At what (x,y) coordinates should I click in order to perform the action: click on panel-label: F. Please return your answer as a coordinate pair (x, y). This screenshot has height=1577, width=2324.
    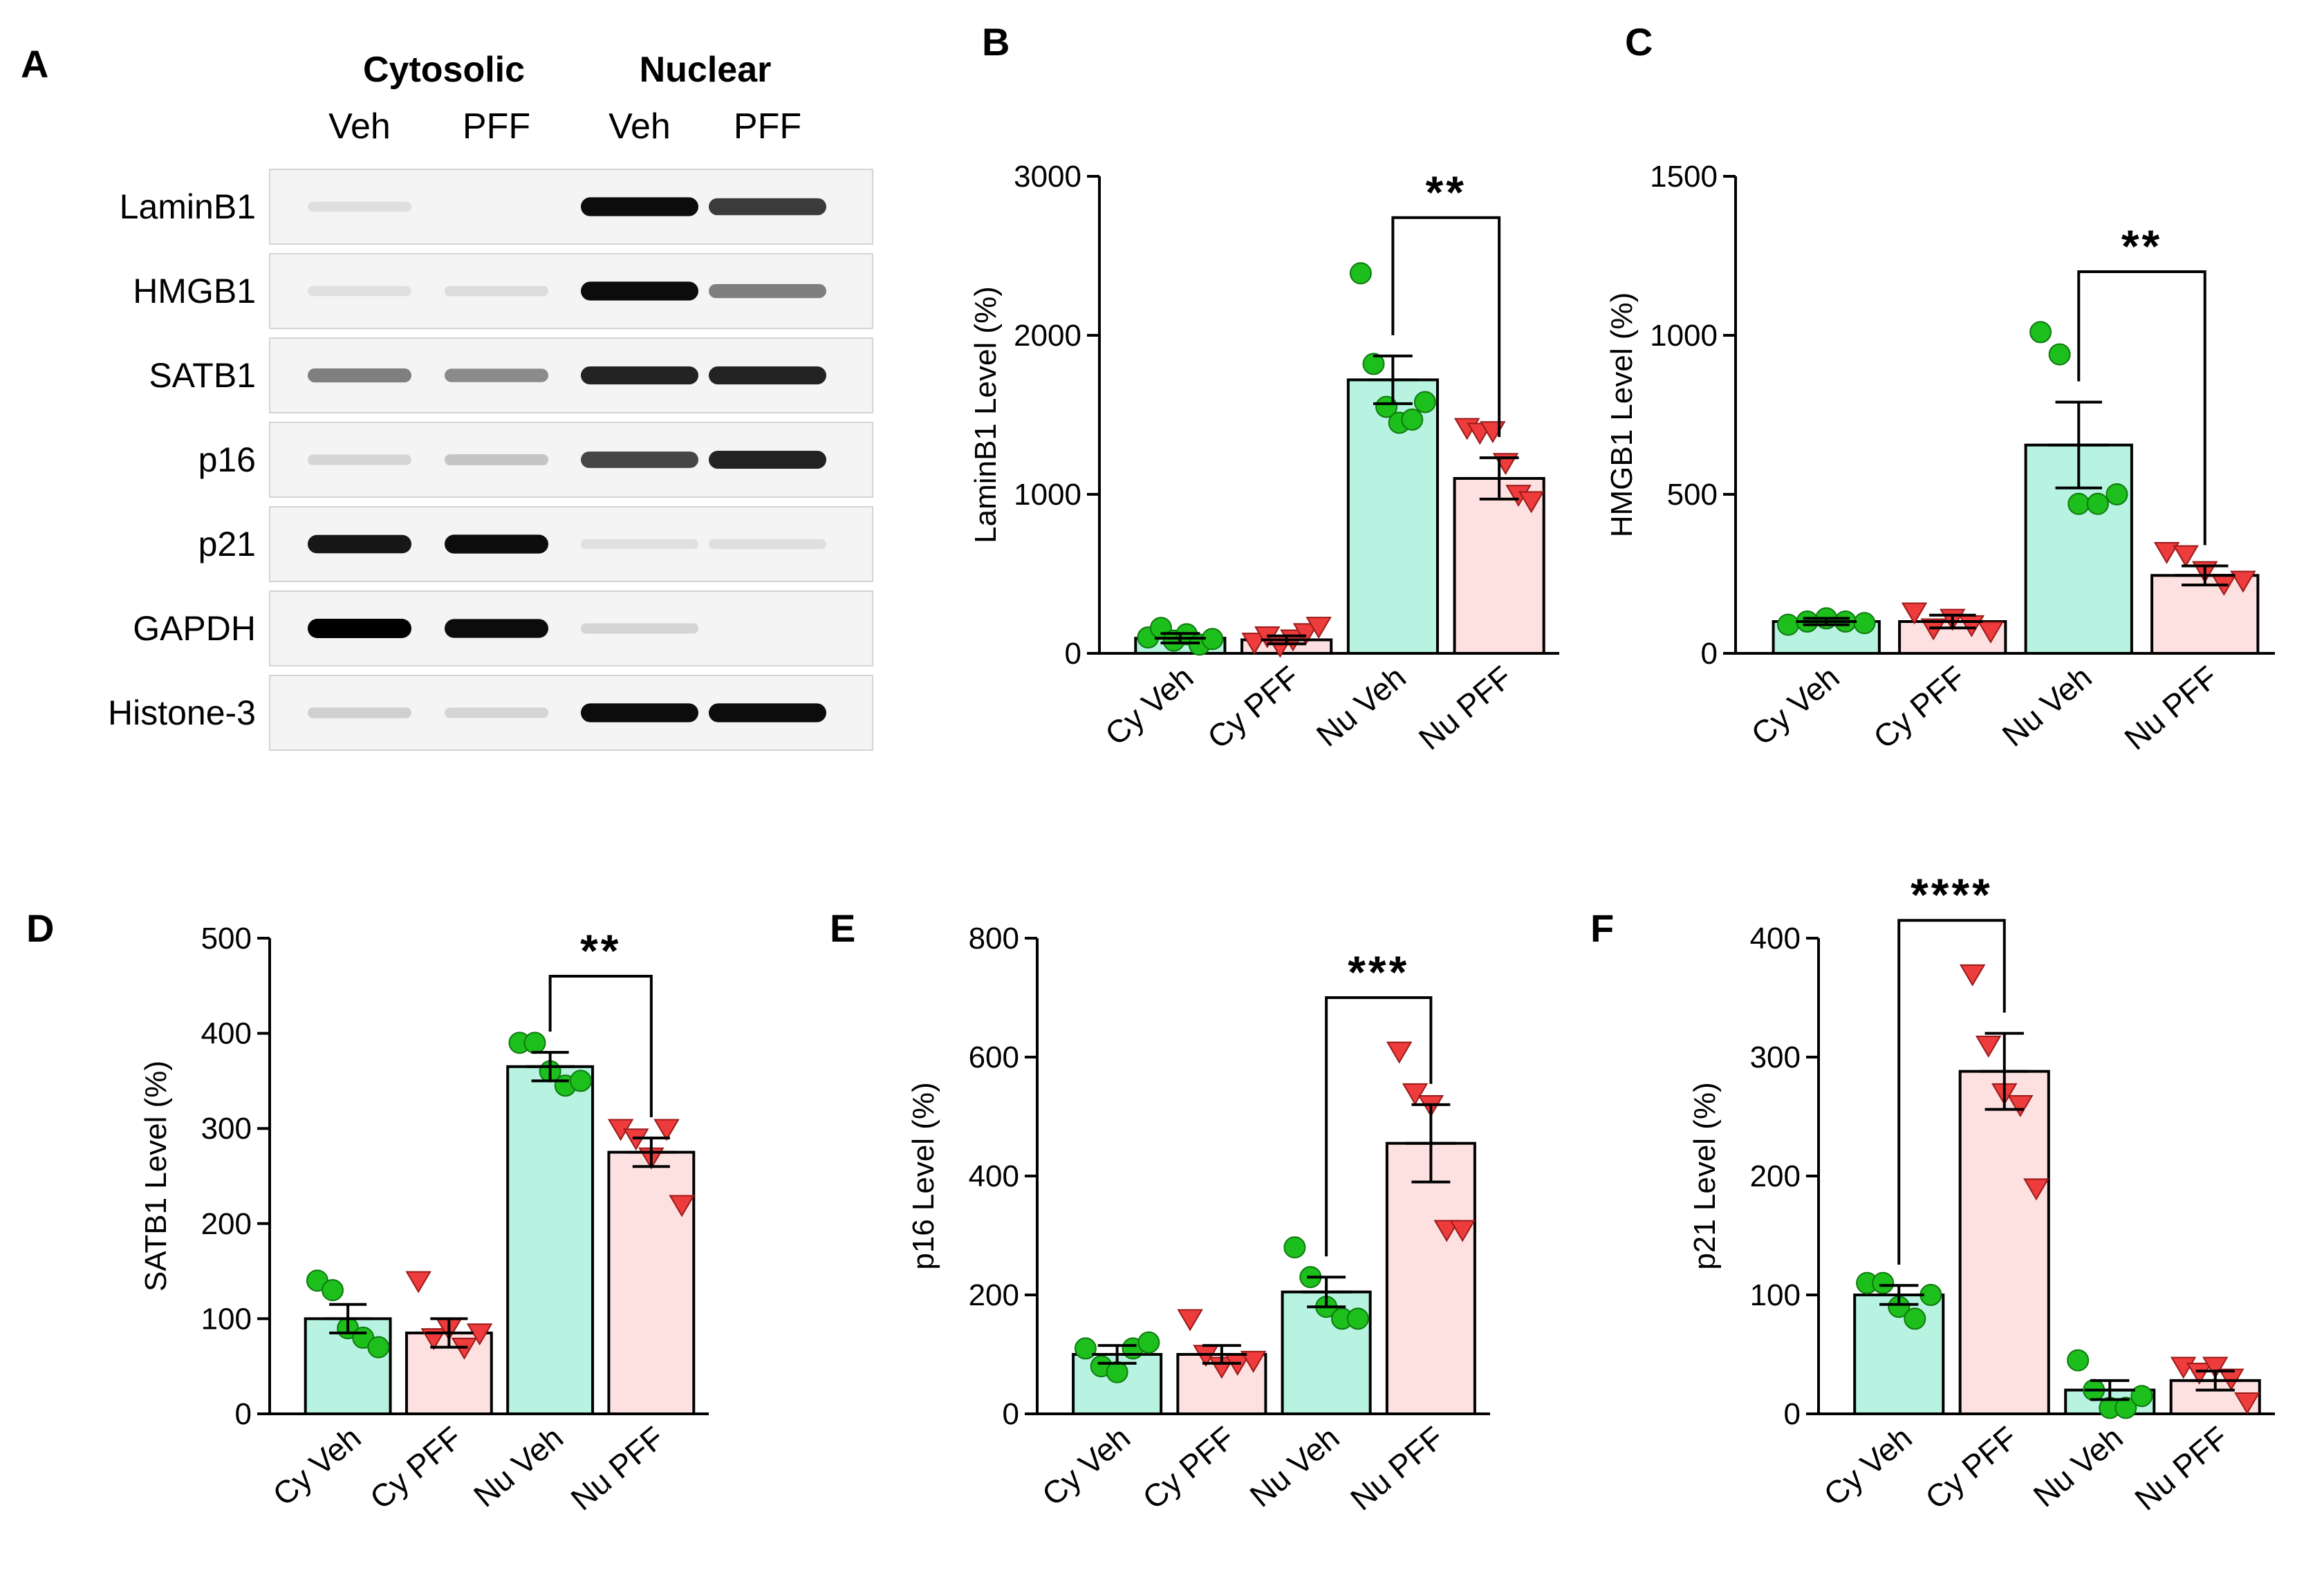
    Looking at the image, I should click on (1602, 928).